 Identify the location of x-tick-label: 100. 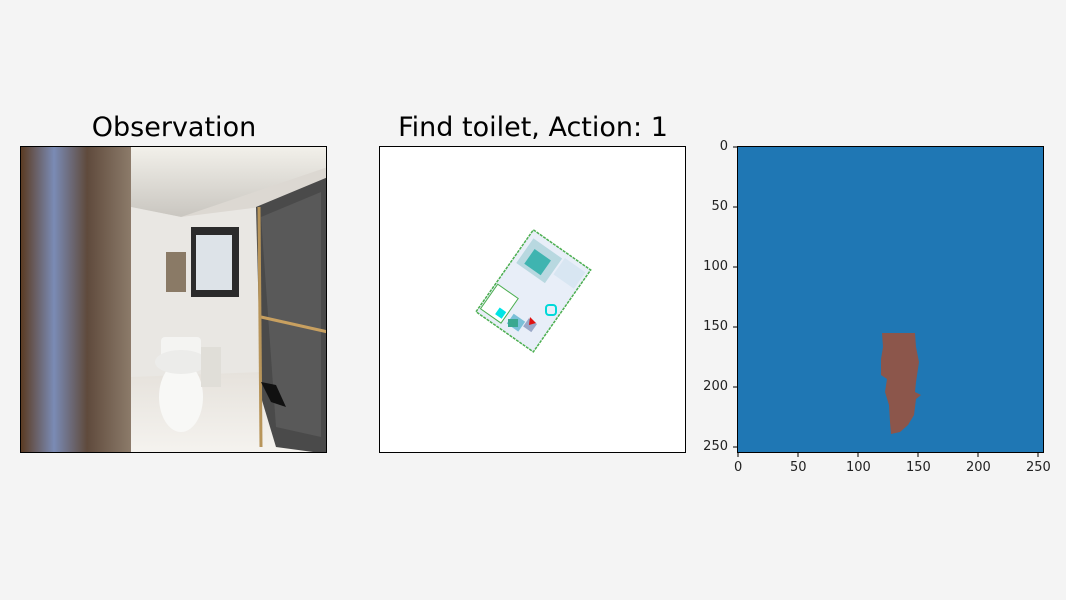
(858, 467).